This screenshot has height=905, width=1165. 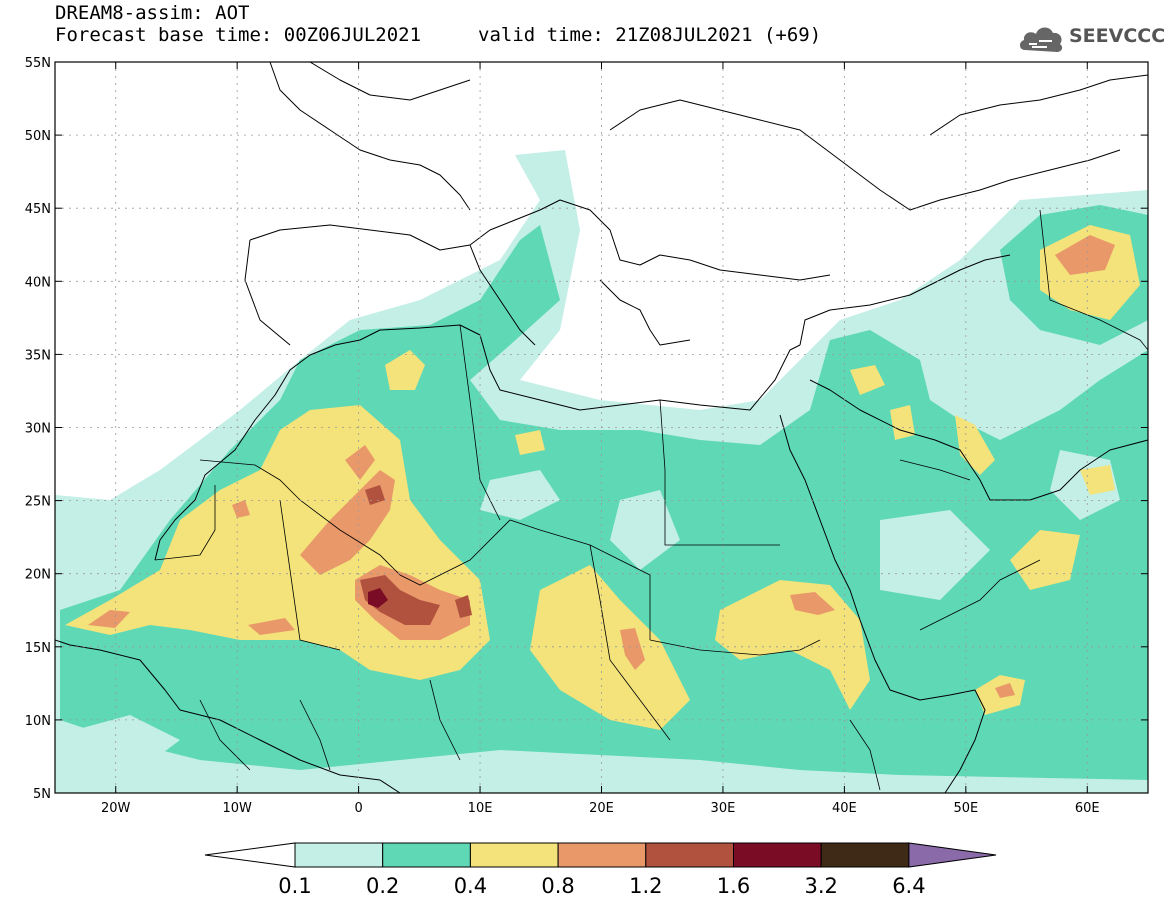 What do you see at coordinates (723, 808) in the screenshot?
I see `lon-tick-label: 30E` at bounding box center [723, 808].